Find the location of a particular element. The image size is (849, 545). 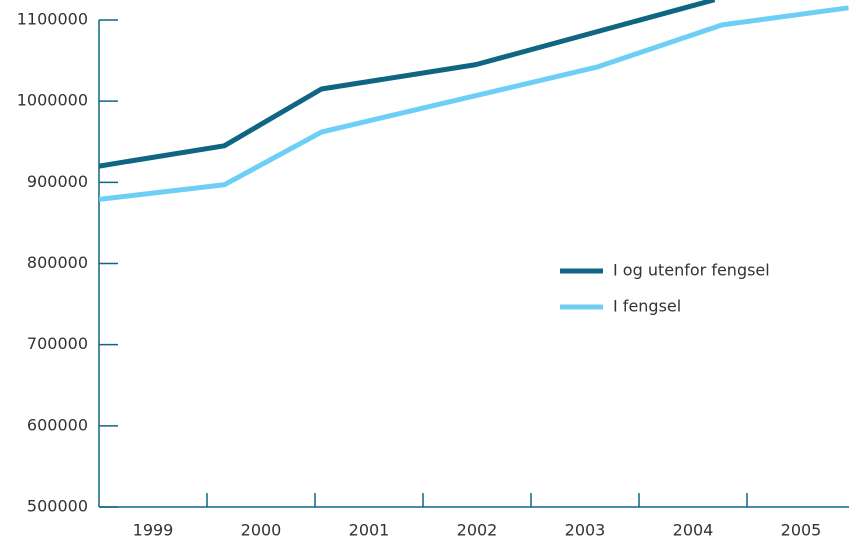

y-tick-label: 900000 is located at coordinates (57, 181).